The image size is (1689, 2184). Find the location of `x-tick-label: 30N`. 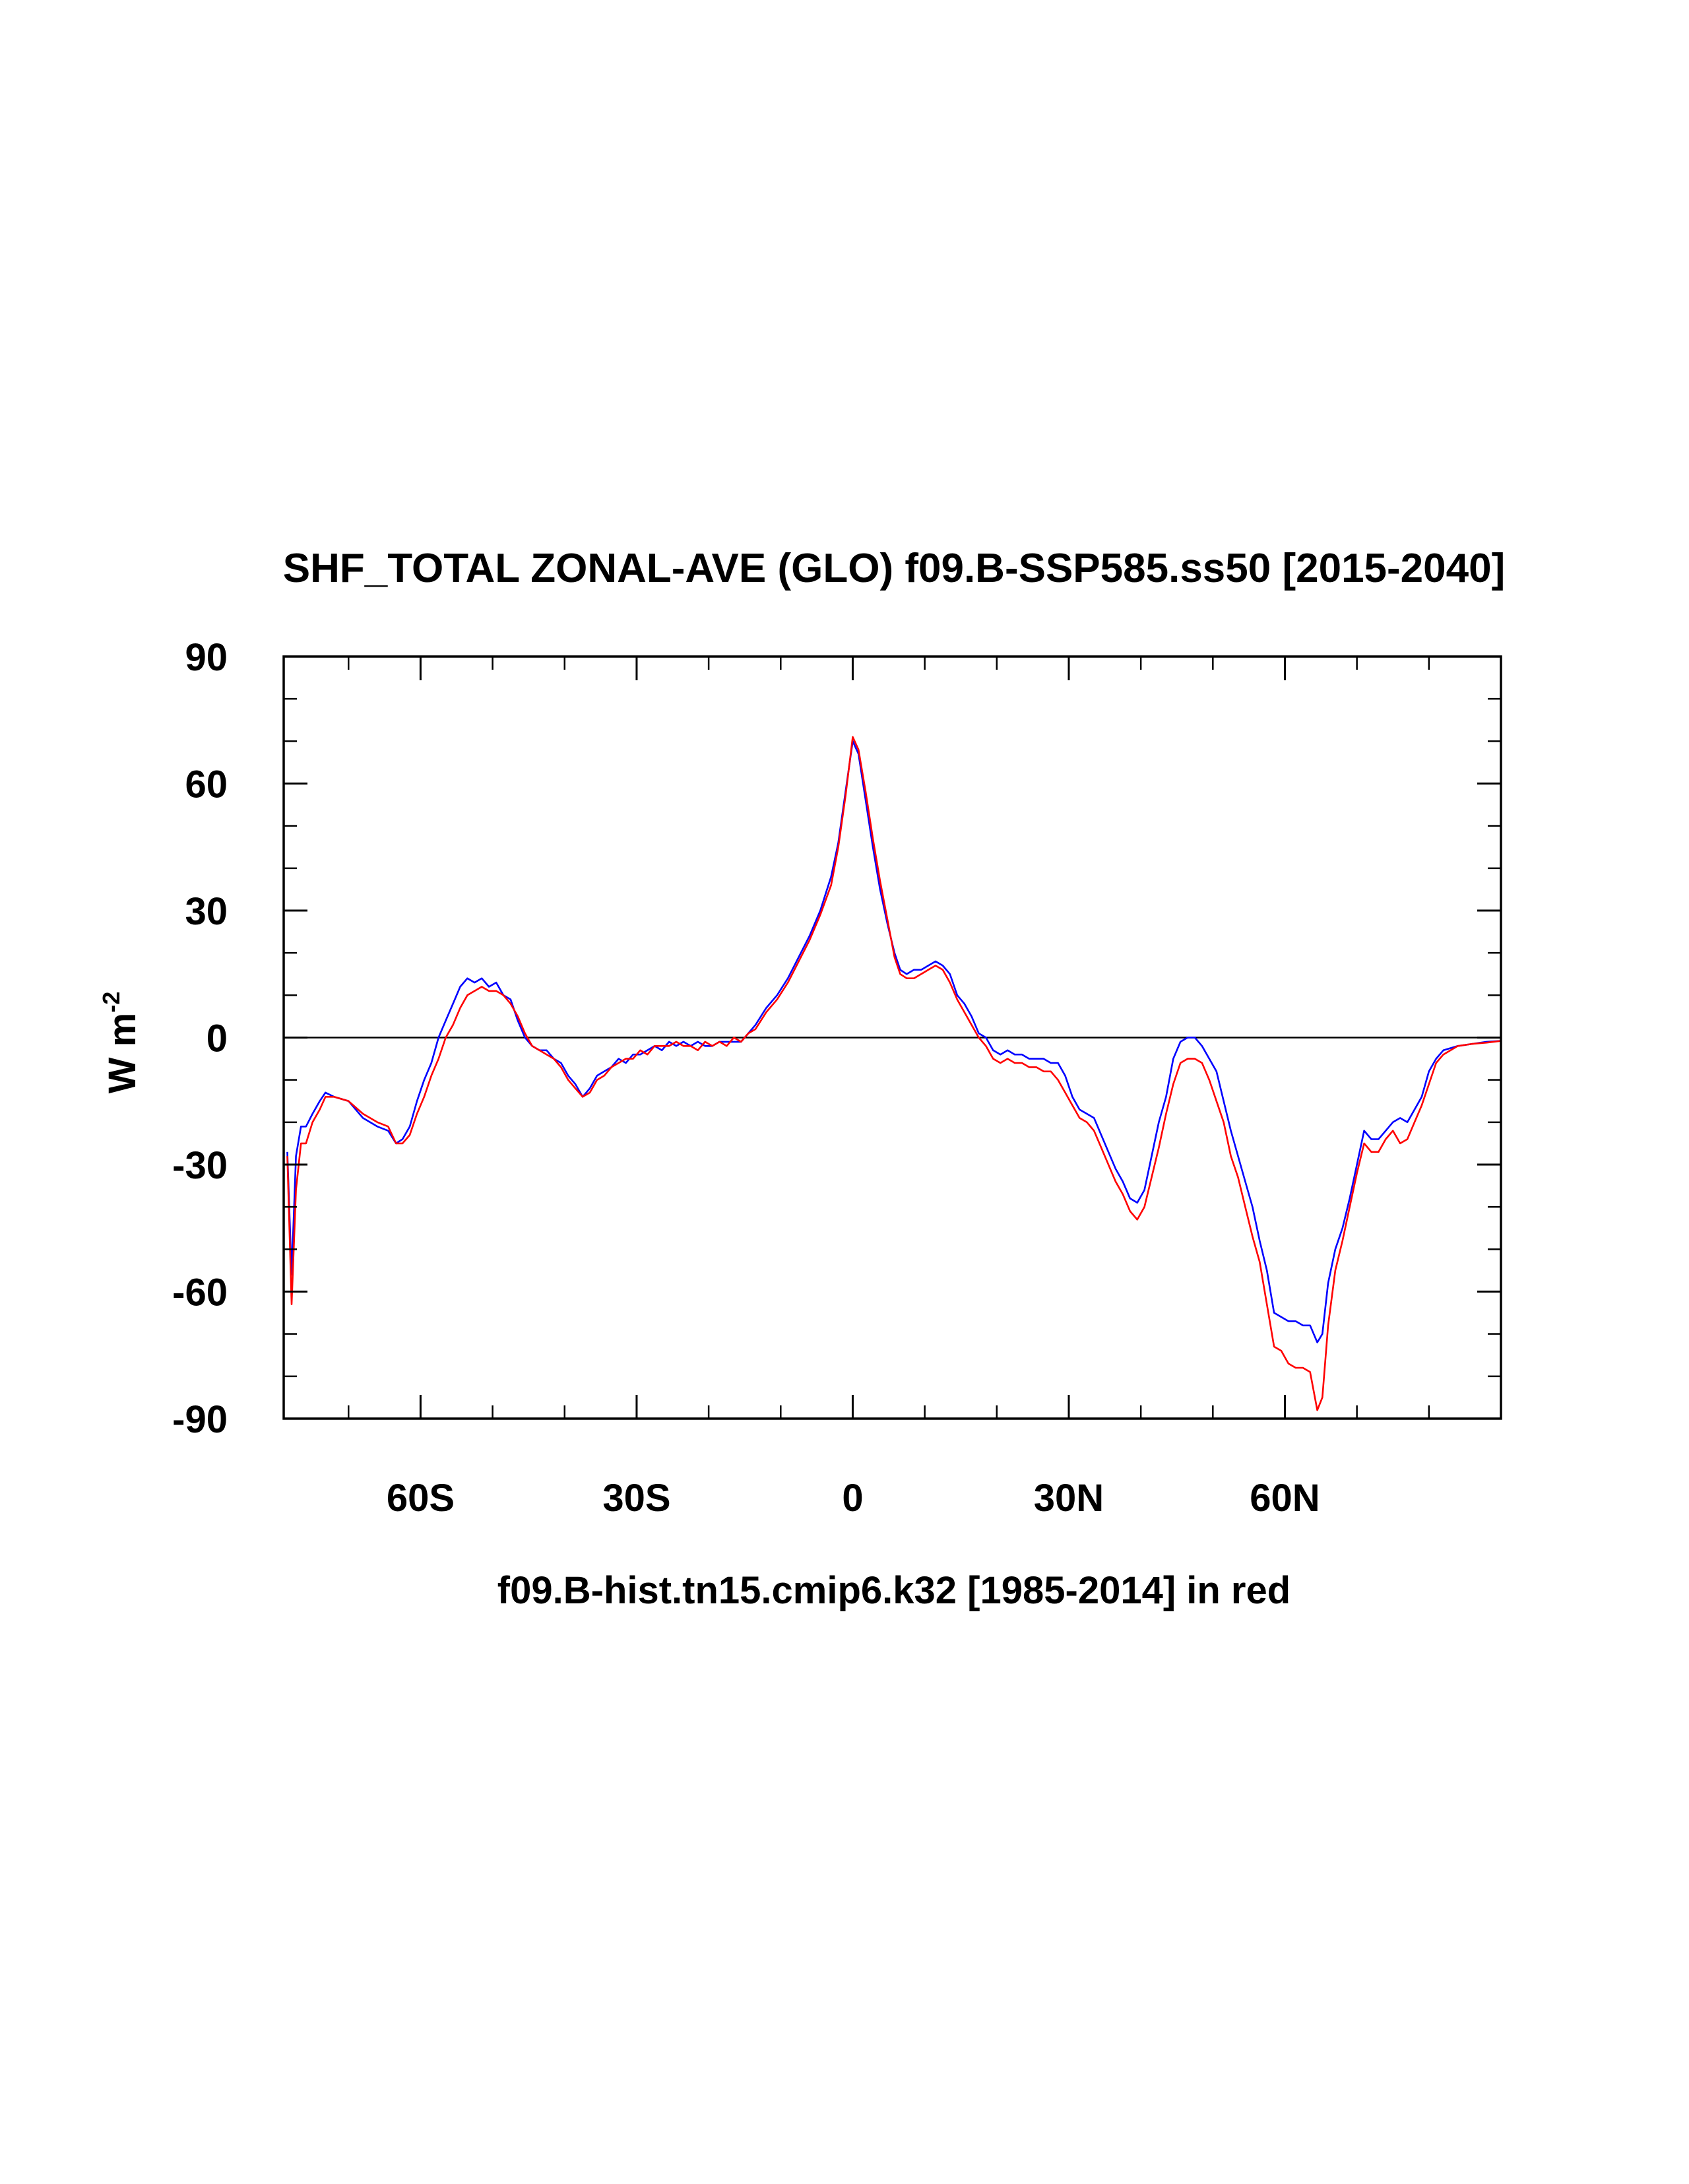

x-tick-label: 30N is located at coordinates (1069, 1498).